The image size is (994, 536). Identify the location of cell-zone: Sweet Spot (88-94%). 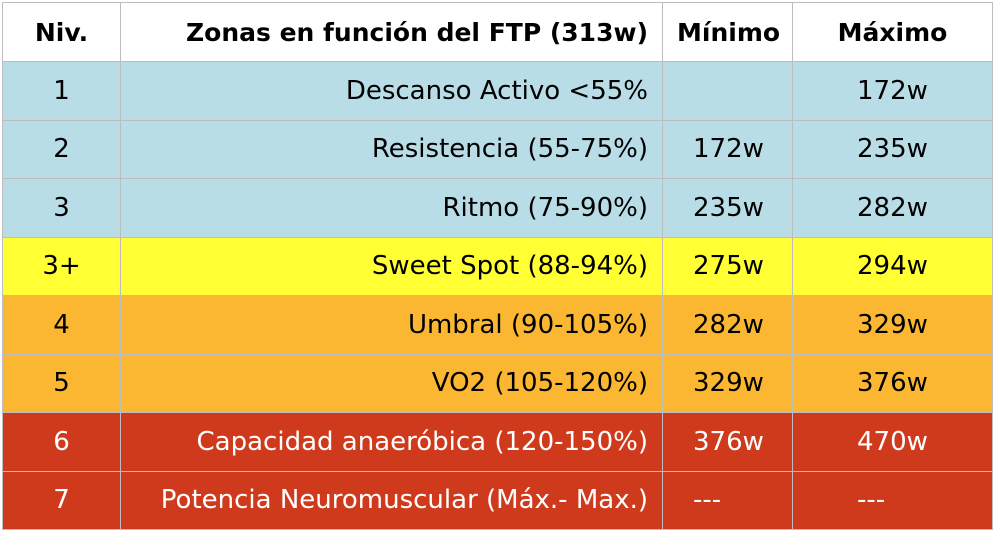
(391, 266).